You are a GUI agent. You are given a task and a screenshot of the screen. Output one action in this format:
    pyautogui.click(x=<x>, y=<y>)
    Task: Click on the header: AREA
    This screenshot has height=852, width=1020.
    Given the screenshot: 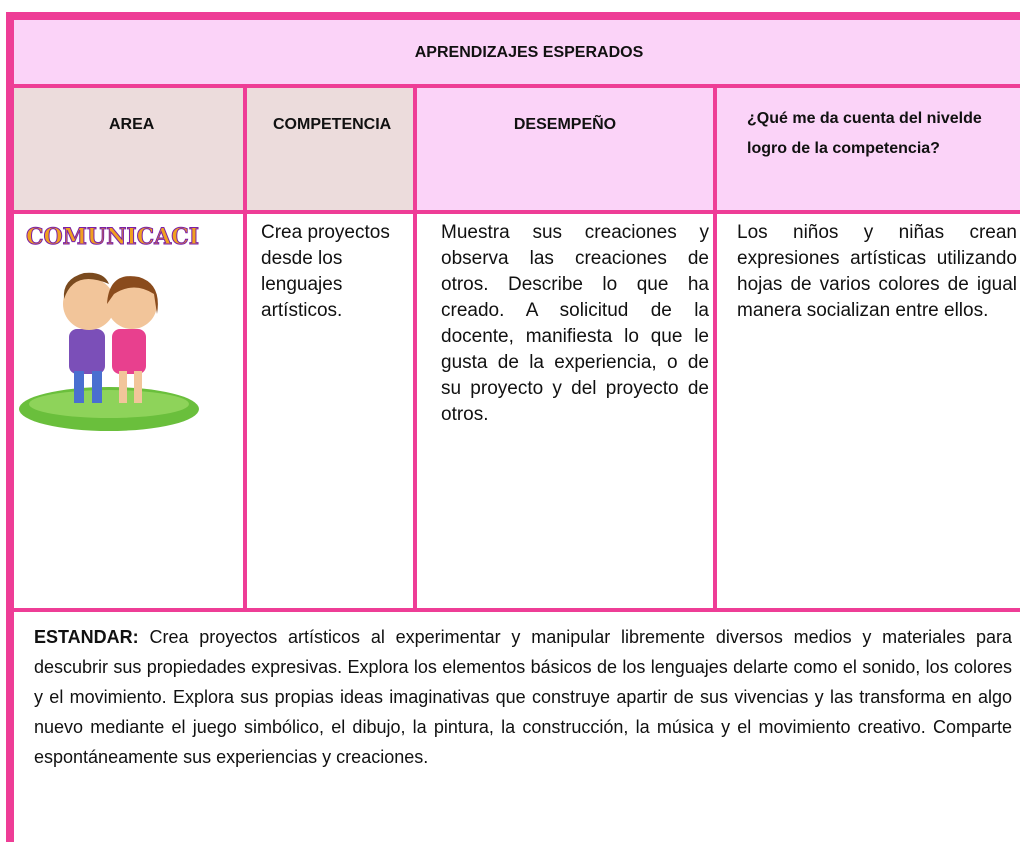 What is the action you would take?
    pyautogui.click(x=132, y=124)
    